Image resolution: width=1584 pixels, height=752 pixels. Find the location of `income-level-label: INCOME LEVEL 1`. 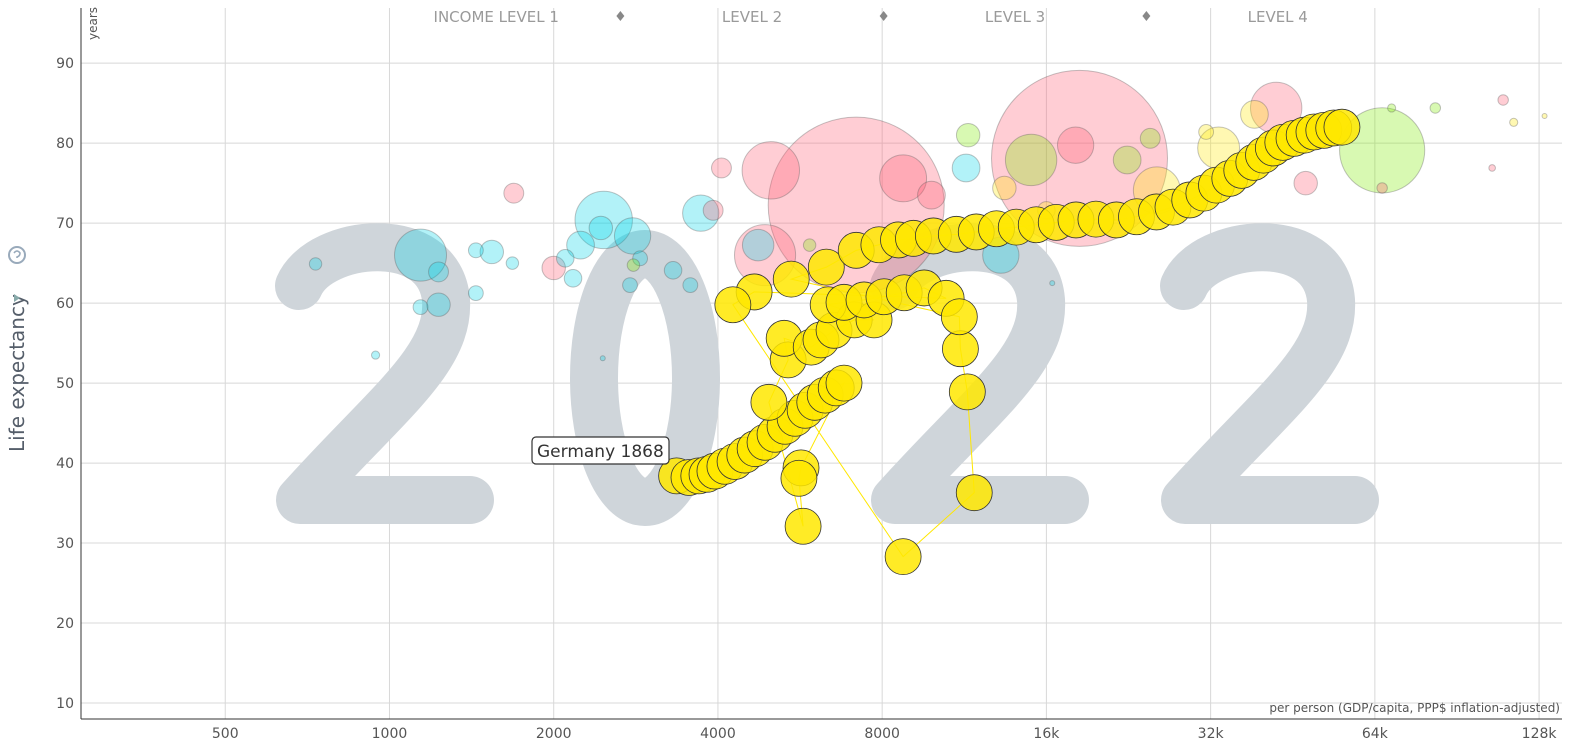

income-level-label: INCOME LEVEL 1 is located at coordinates (496, 17).